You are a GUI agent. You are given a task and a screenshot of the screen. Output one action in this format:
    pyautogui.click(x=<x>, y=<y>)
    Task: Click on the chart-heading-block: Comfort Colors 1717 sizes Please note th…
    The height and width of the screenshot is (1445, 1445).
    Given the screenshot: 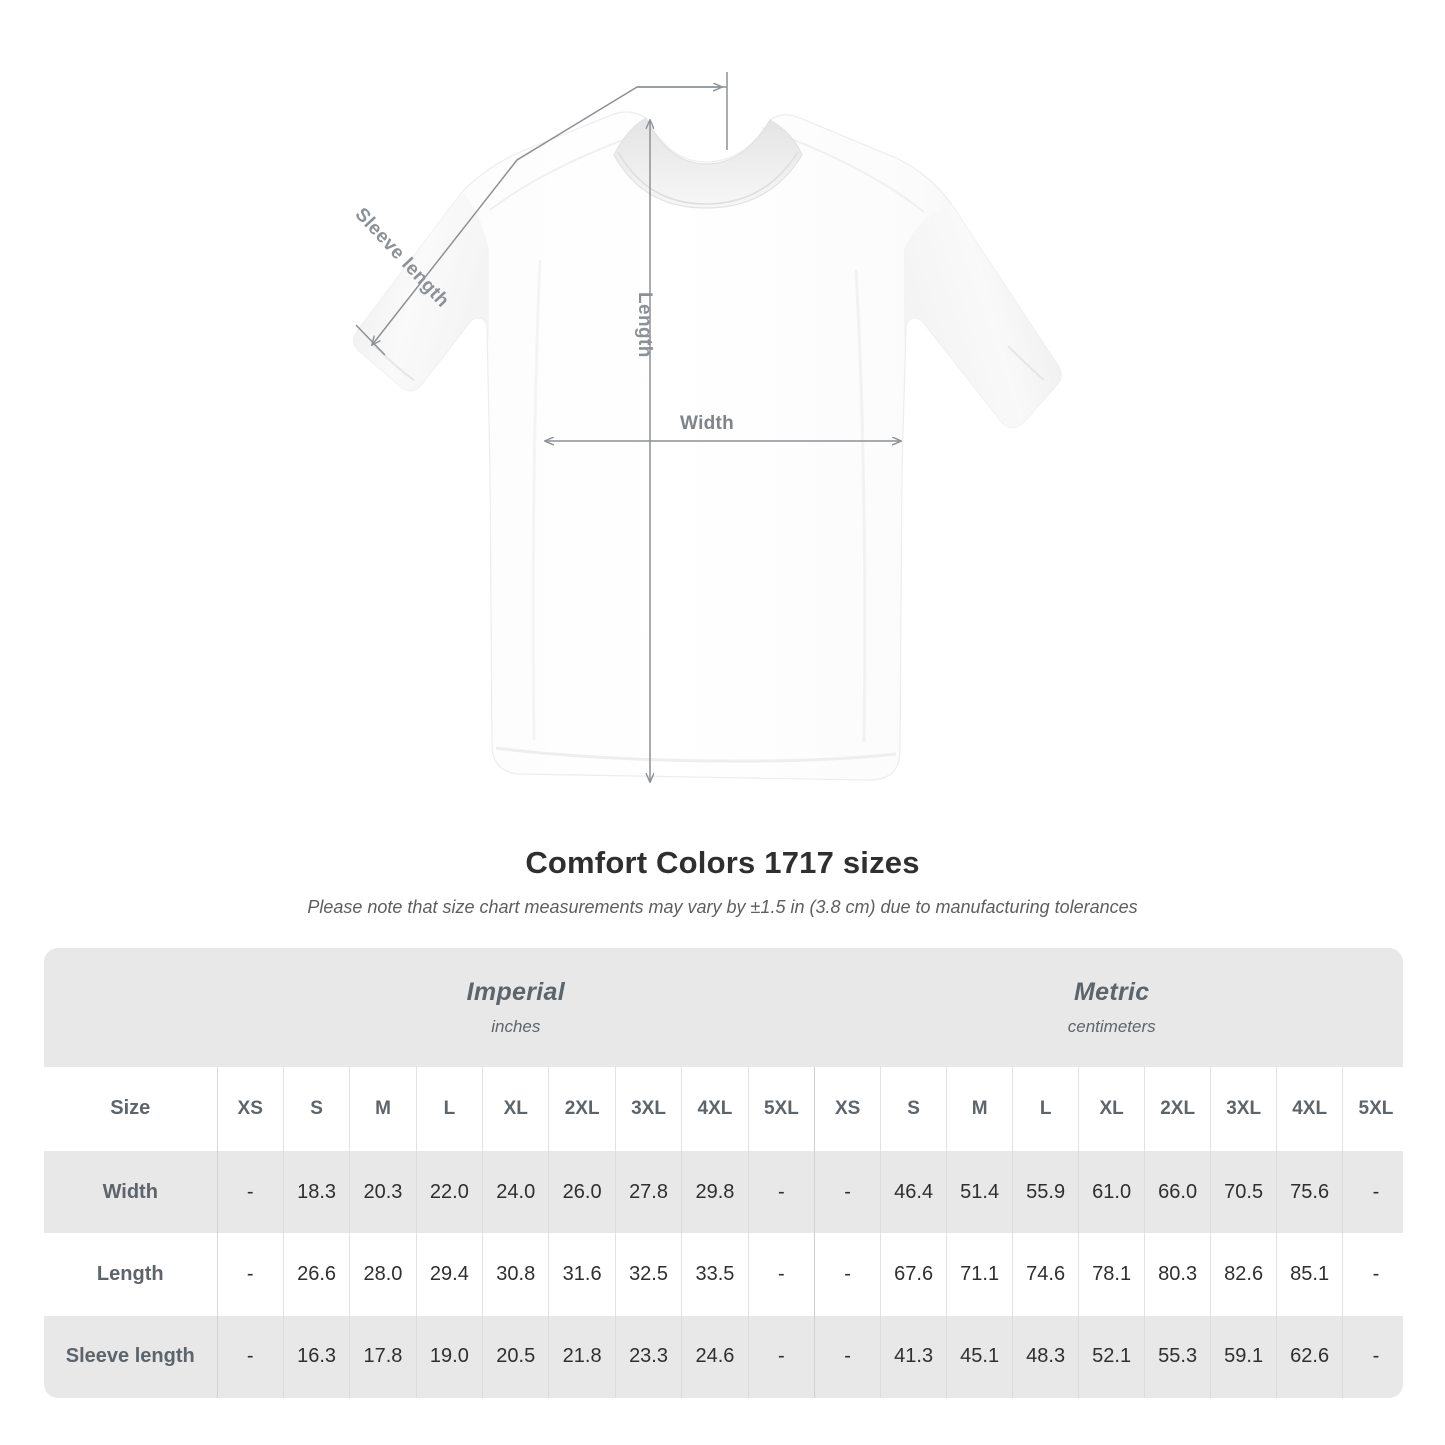 What is the action you would take?
    pyautogui.click(x=722, y=881)
    